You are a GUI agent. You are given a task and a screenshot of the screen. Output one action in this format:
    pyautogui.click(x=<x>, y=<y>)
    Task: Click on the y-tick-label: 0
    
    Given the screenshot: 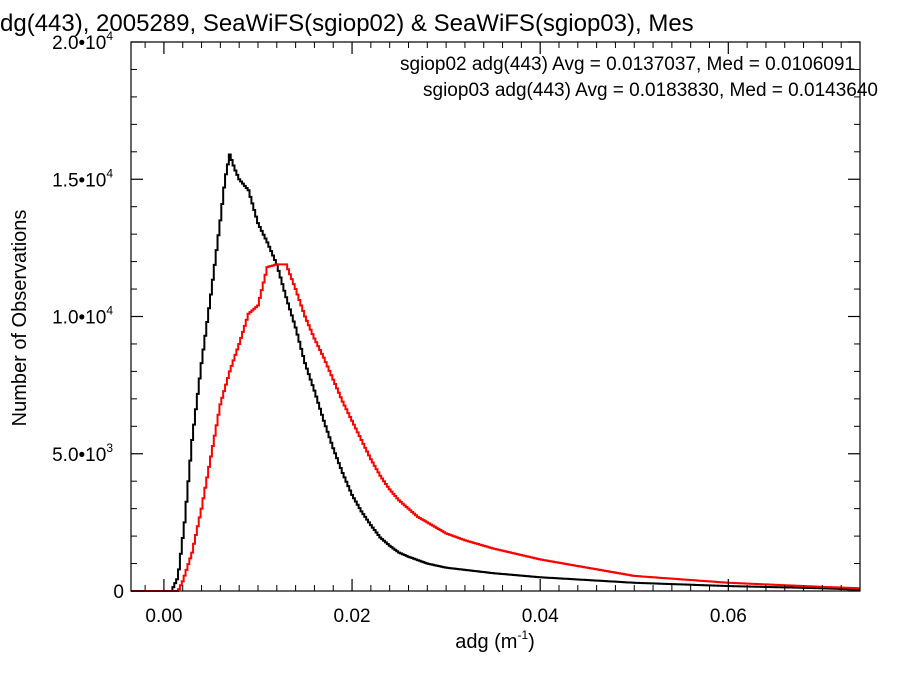 What is the action you would take?
    pyautogui.click(x=118, y=592)
    